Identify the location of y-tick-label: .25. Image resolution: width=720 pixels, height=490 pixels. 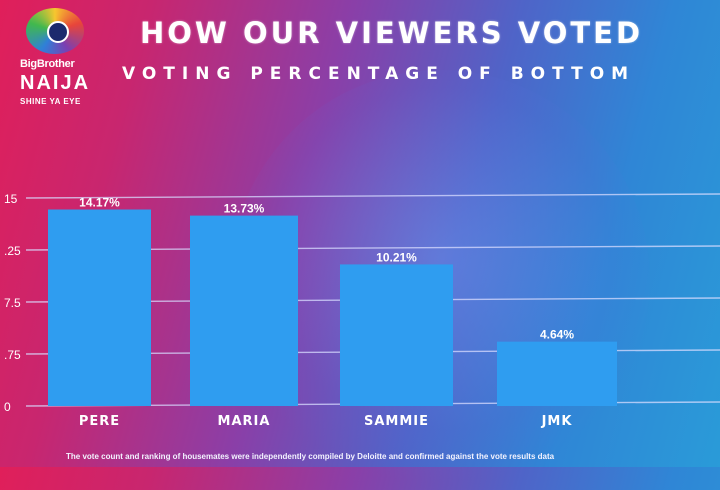
(12, 251).